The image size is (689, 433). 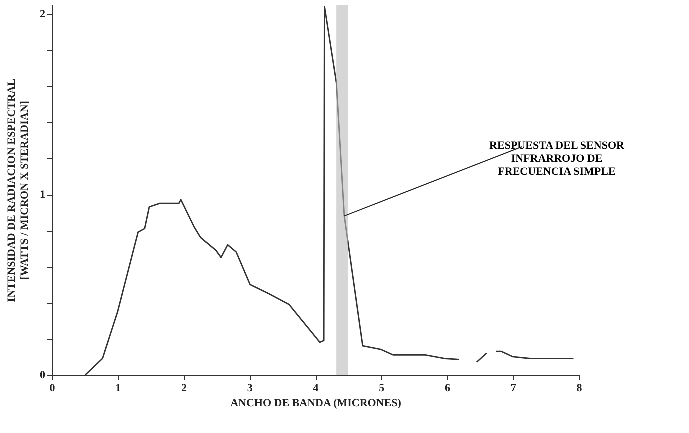 I want to click on x-tick-label: 3, so click(x=250, y=388).